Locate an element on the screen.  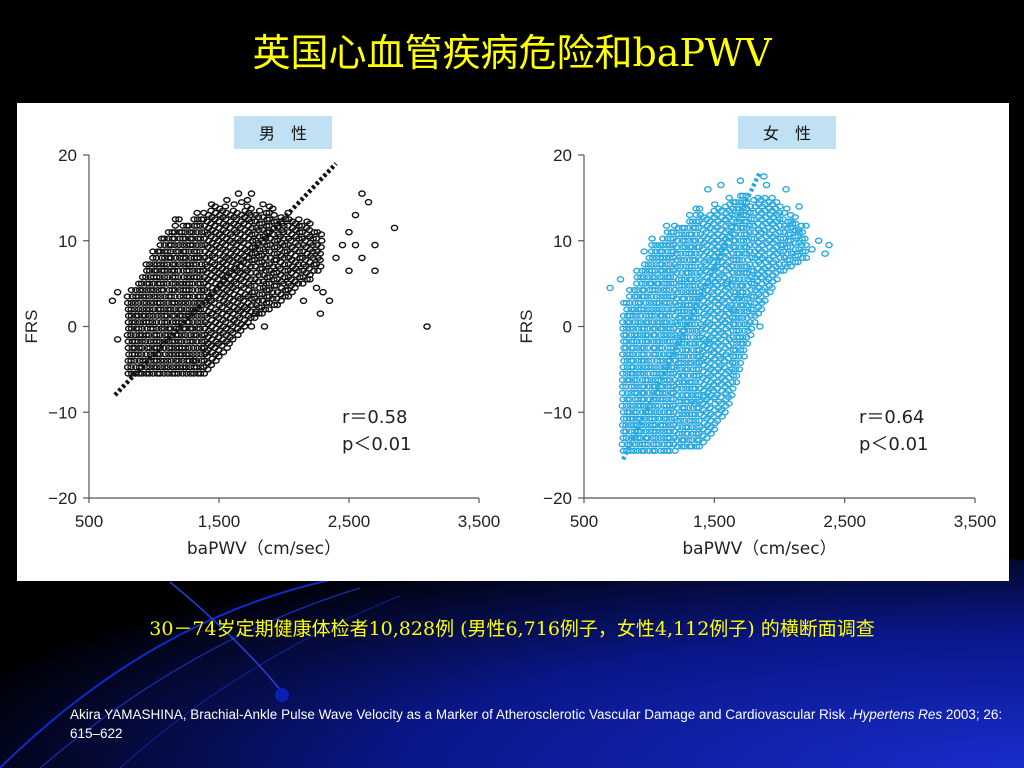
slide-title: 英国心血管疾病危险和baPWV is located at coordinates (512, 53).